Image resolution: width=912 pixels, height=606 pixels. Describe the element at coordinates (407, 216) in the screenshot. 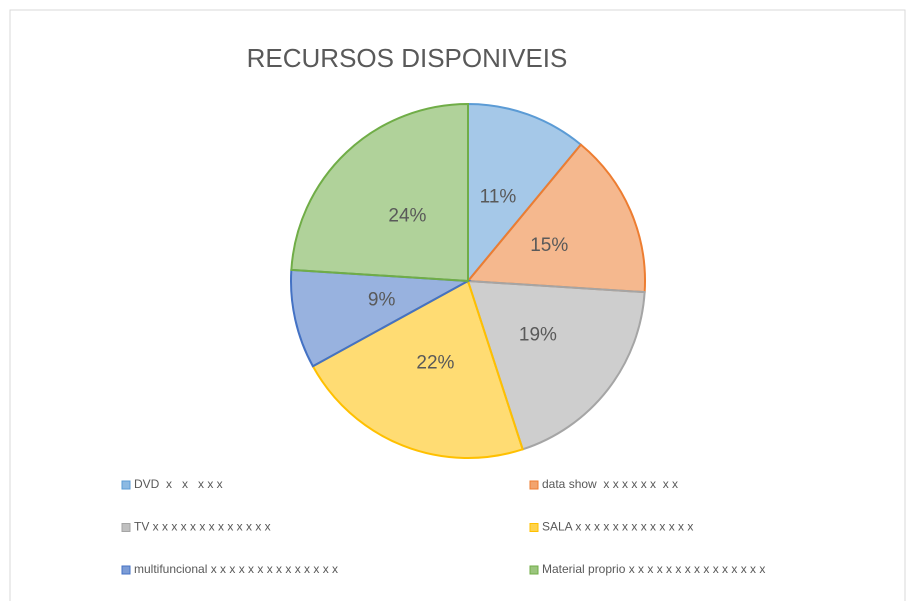

I see `data-label: 24%` at that location.